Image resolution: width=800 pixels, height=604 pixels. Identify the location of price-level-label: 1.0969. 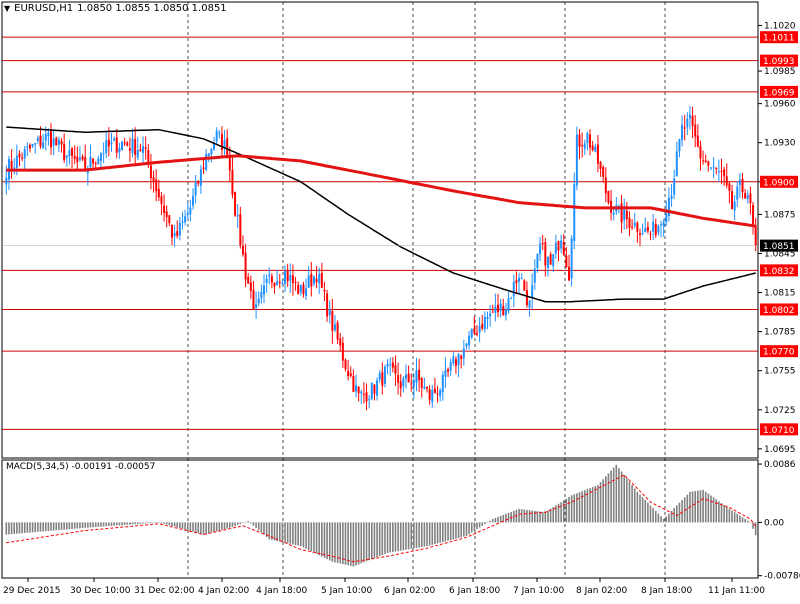
(779, 93).